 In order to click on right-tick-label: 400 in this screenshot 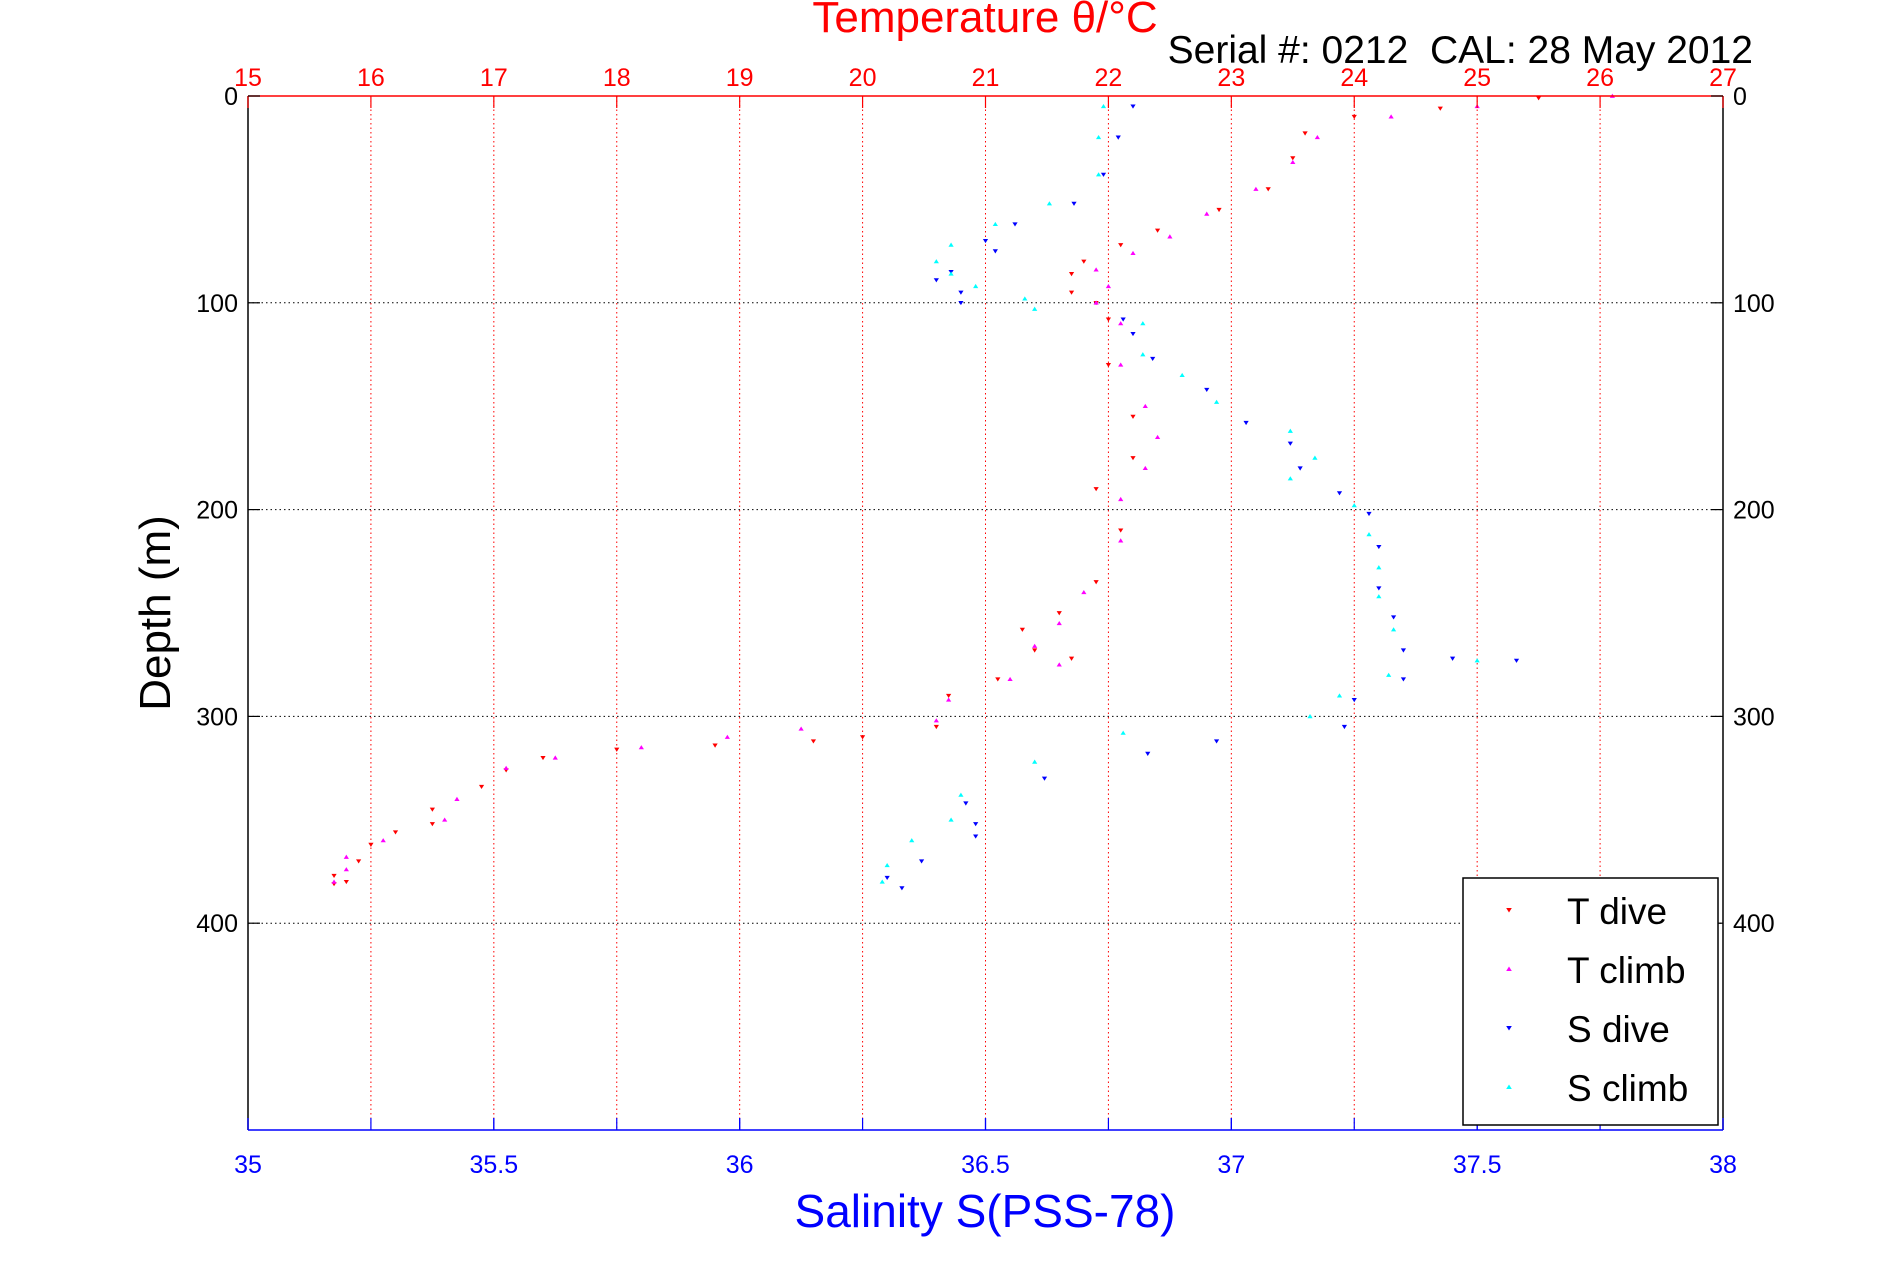, I will do `click(1754, 924)`.